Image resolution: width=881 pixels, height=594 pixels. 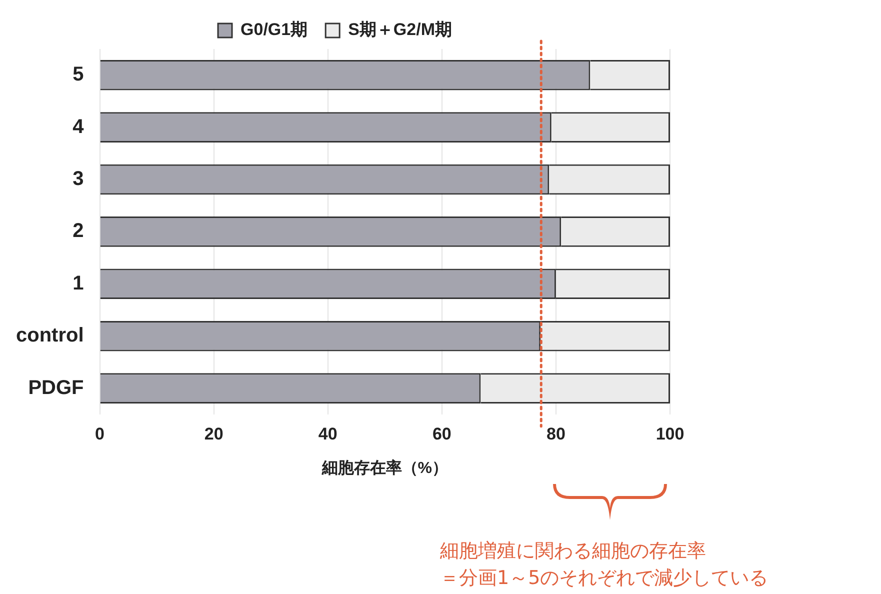 What do you see at coordinates (274, 30) in the screenshot?
I see `legend-label: G0/G1期` at bounding box center [274, 30].